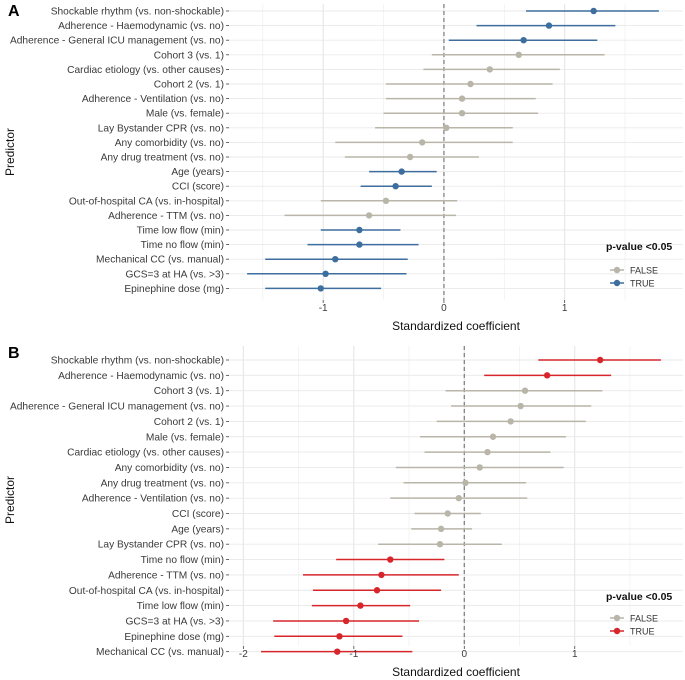  Describe the element at coordinates (14, 11) in the screenshot. I see `panel-letter: A` at that location.